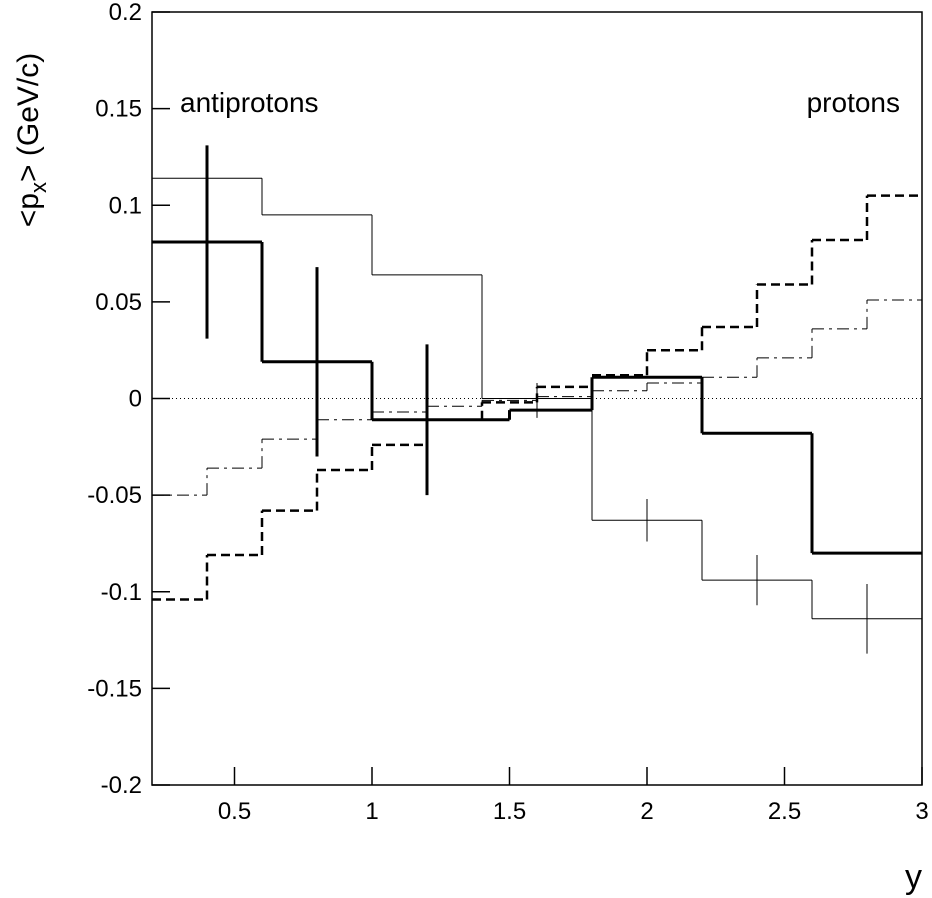 Image resolution: width=932 pixels, height=898 pixels. Describe the element at coordinates (114, 688) in the screenshot. I see `y-tick-label: -0.15` at that location.